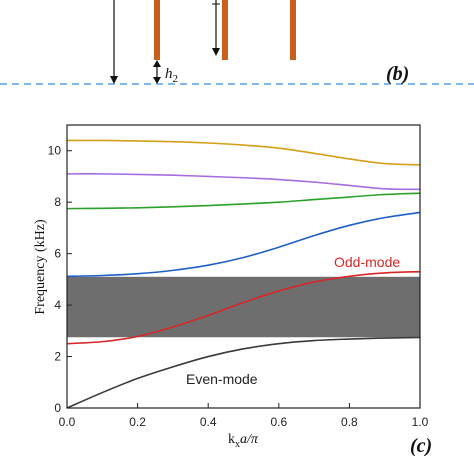  Describe the element at coordinates (244, 416) in the screenshot. I see `x-ticks: 0.0 0.2 0.4 0.6 0.8 1.0` at that location.